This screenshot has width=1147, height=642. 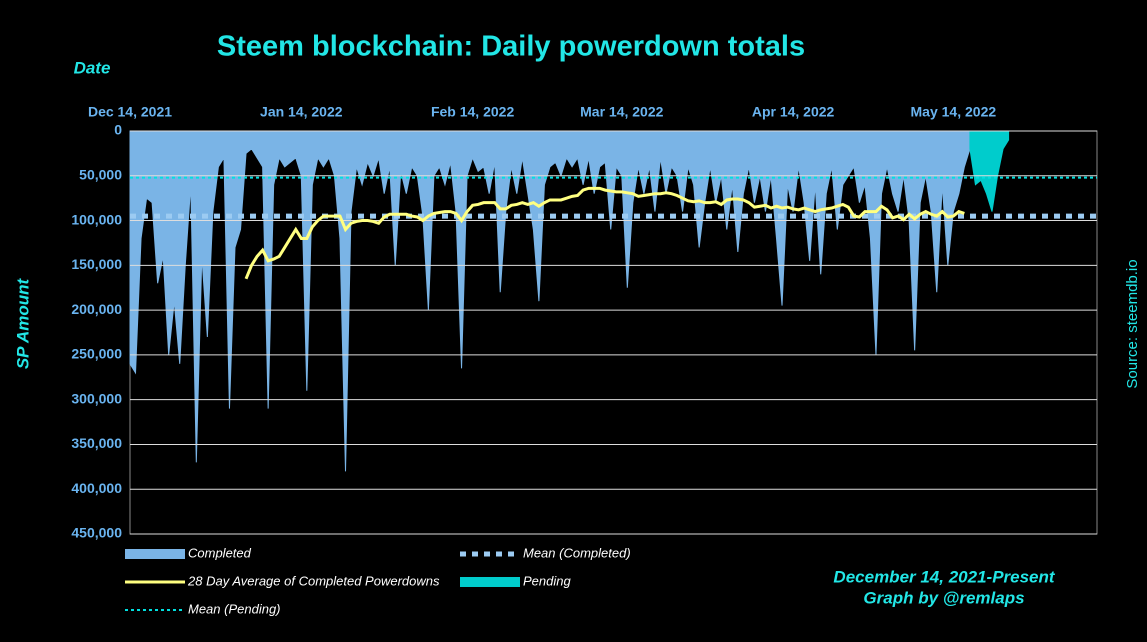 What do you see at coordinates (100, 174) in the screenshot?
I see `y-tick-label: 50,000` at bounding box center [100, 174].